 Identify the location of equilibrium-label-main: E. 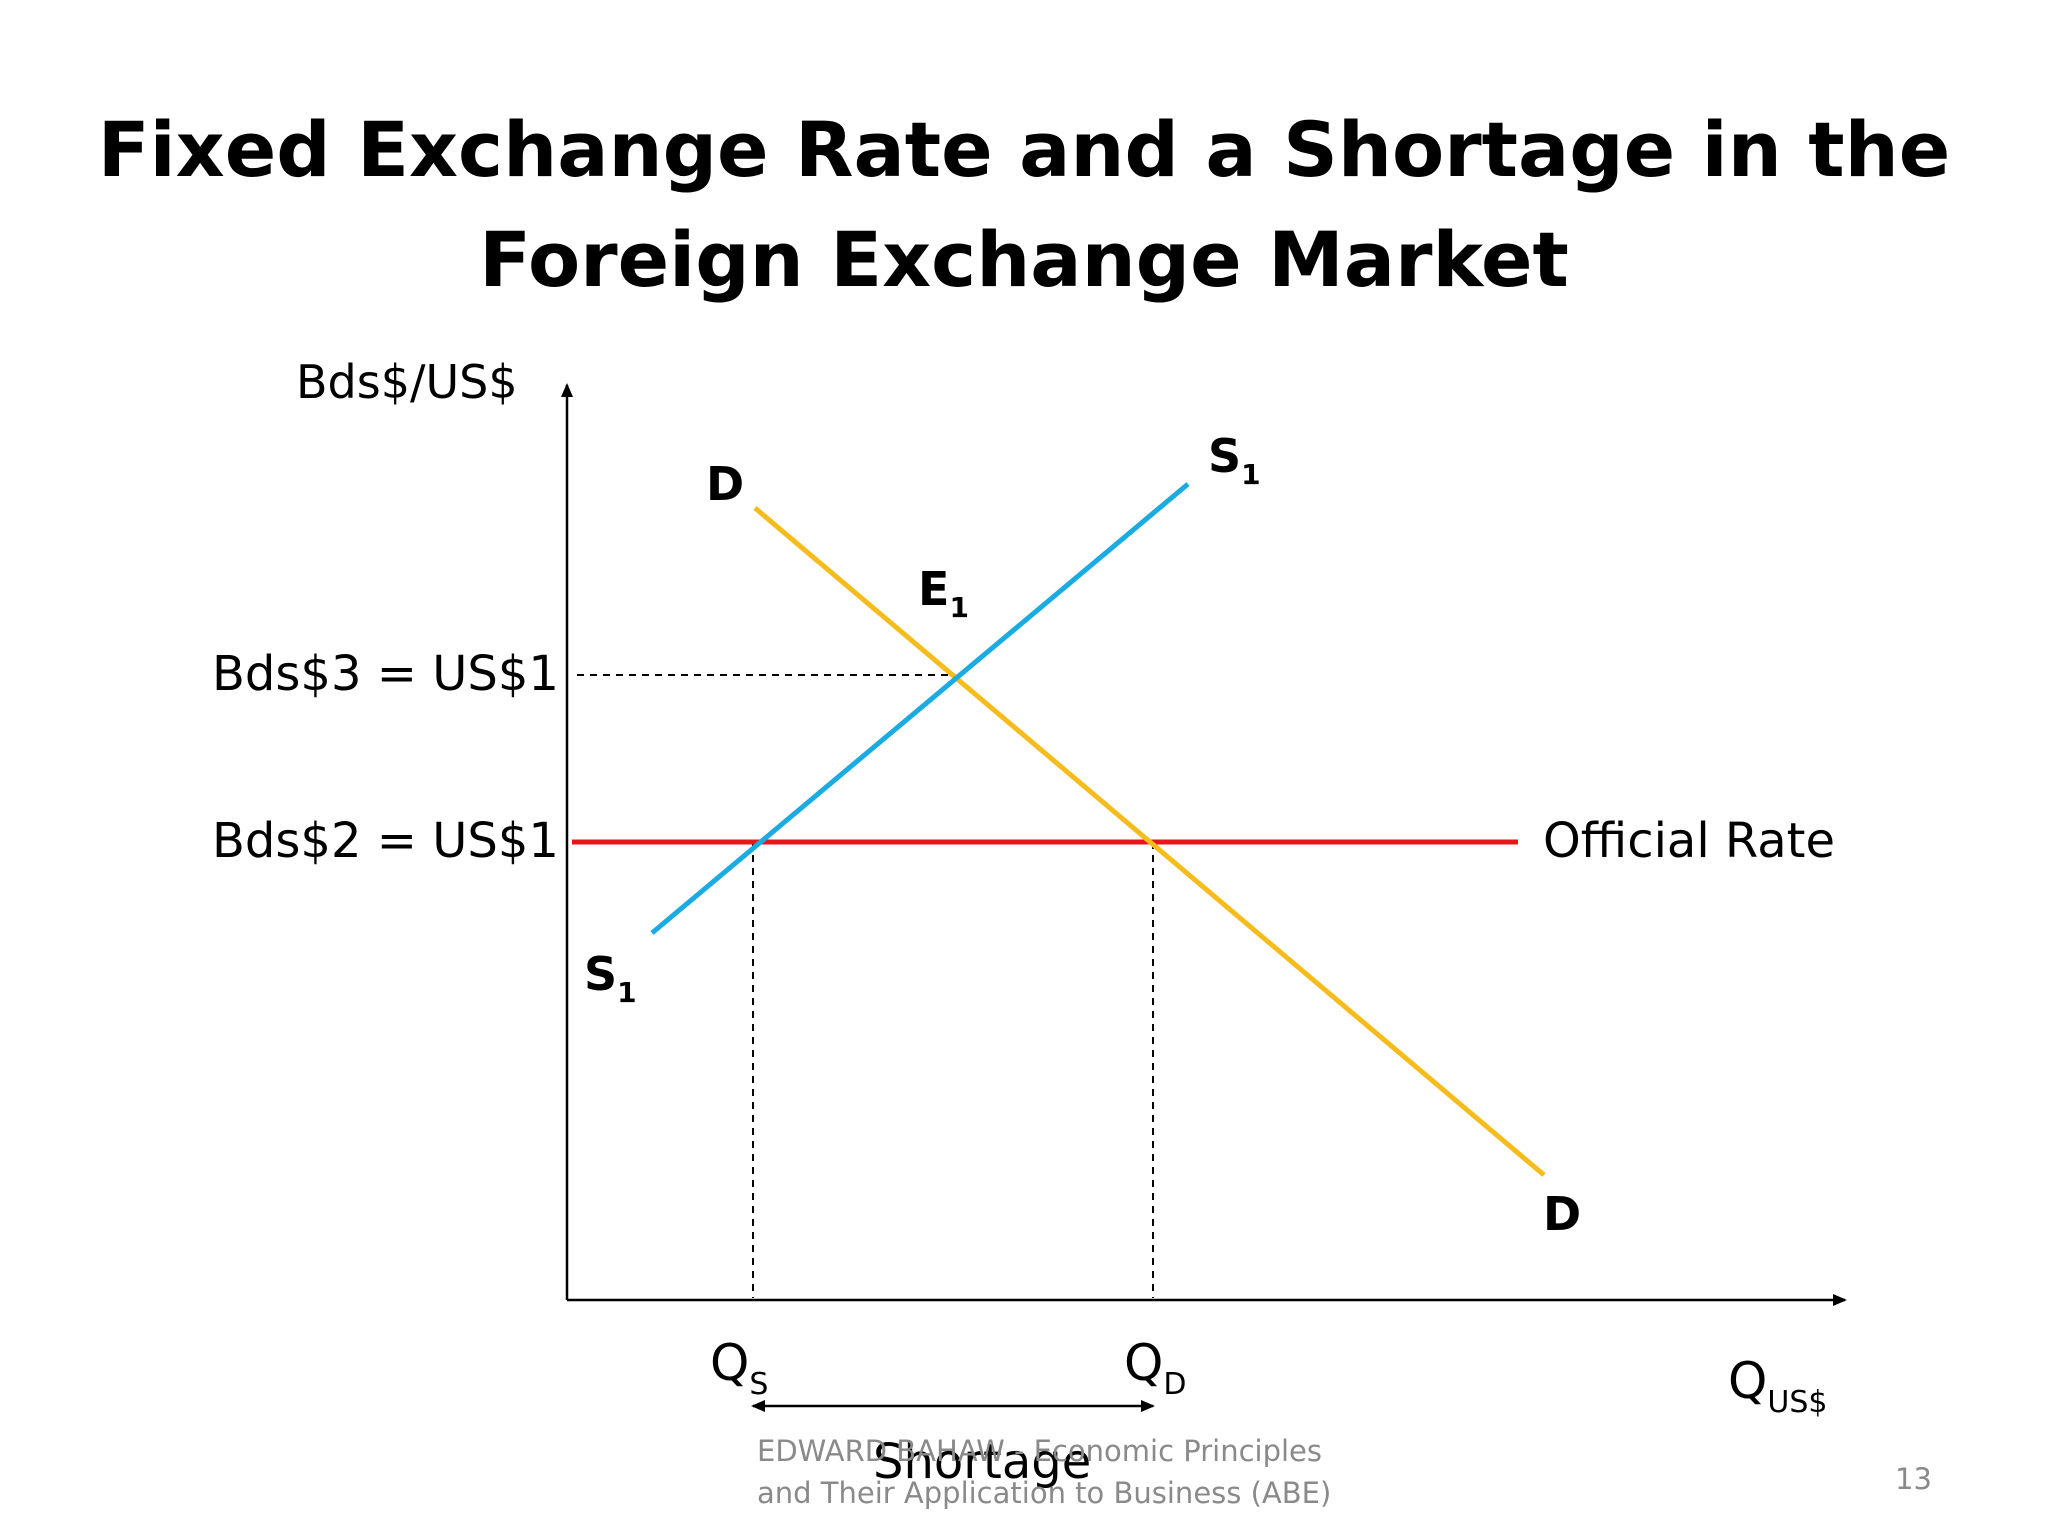
(933, 589).